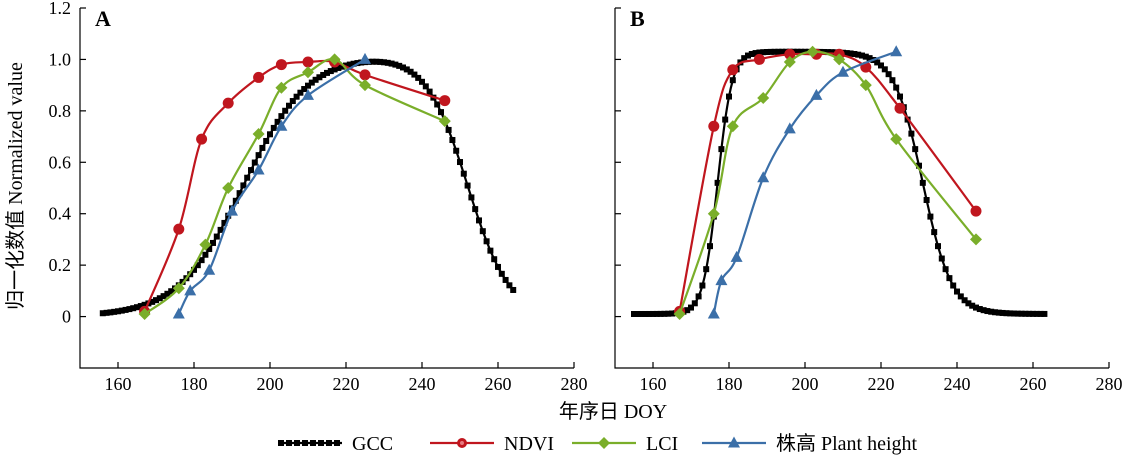  I want to click on legend-label: LCI, so click(662, 444).